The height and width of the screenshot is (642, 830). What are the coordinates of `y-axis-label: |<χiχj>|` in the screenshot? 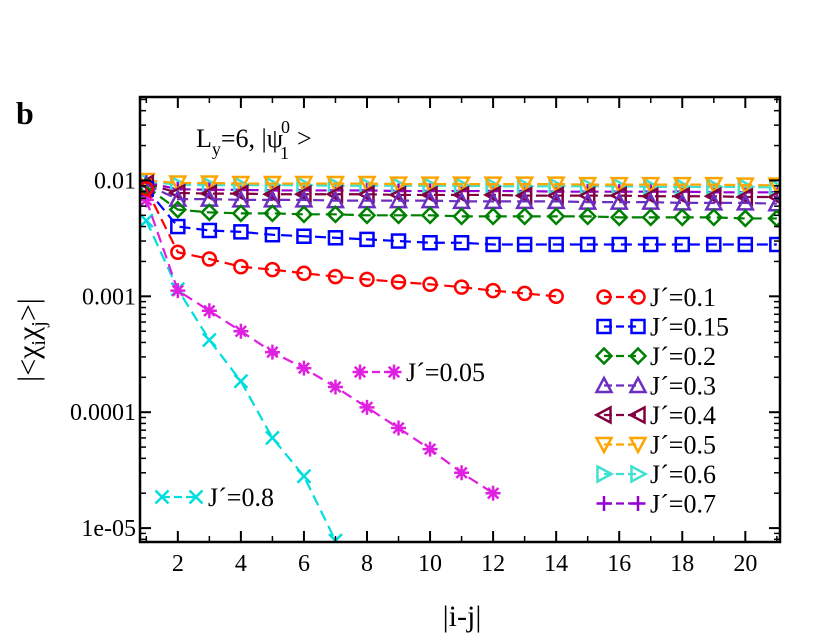 It's located at (31, 340).